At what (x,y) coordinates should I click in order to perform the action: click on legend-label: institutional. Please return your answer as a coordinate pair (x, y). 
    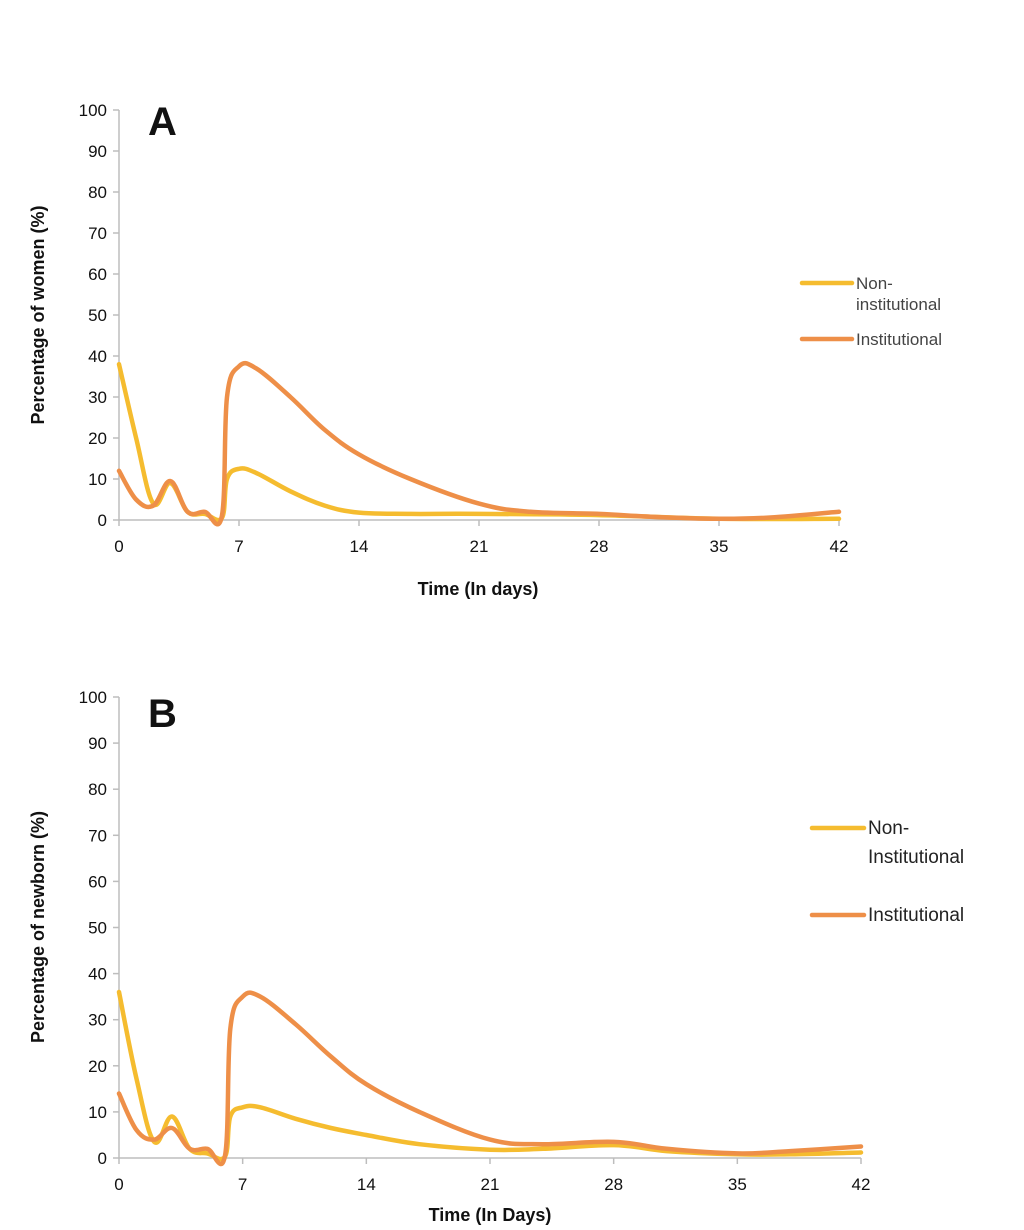
    Looking at the image, I should click on (898, 304).